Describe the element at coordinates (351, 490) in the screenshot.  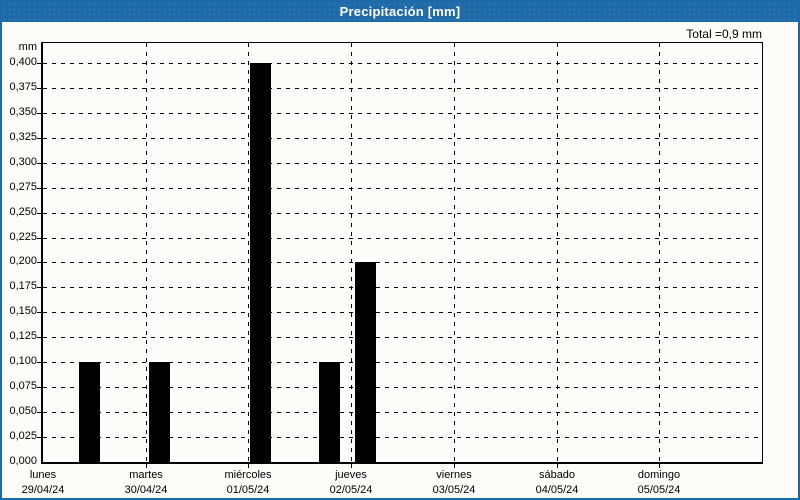
I see `x-axis-date-label: 02/05/24` at that location.